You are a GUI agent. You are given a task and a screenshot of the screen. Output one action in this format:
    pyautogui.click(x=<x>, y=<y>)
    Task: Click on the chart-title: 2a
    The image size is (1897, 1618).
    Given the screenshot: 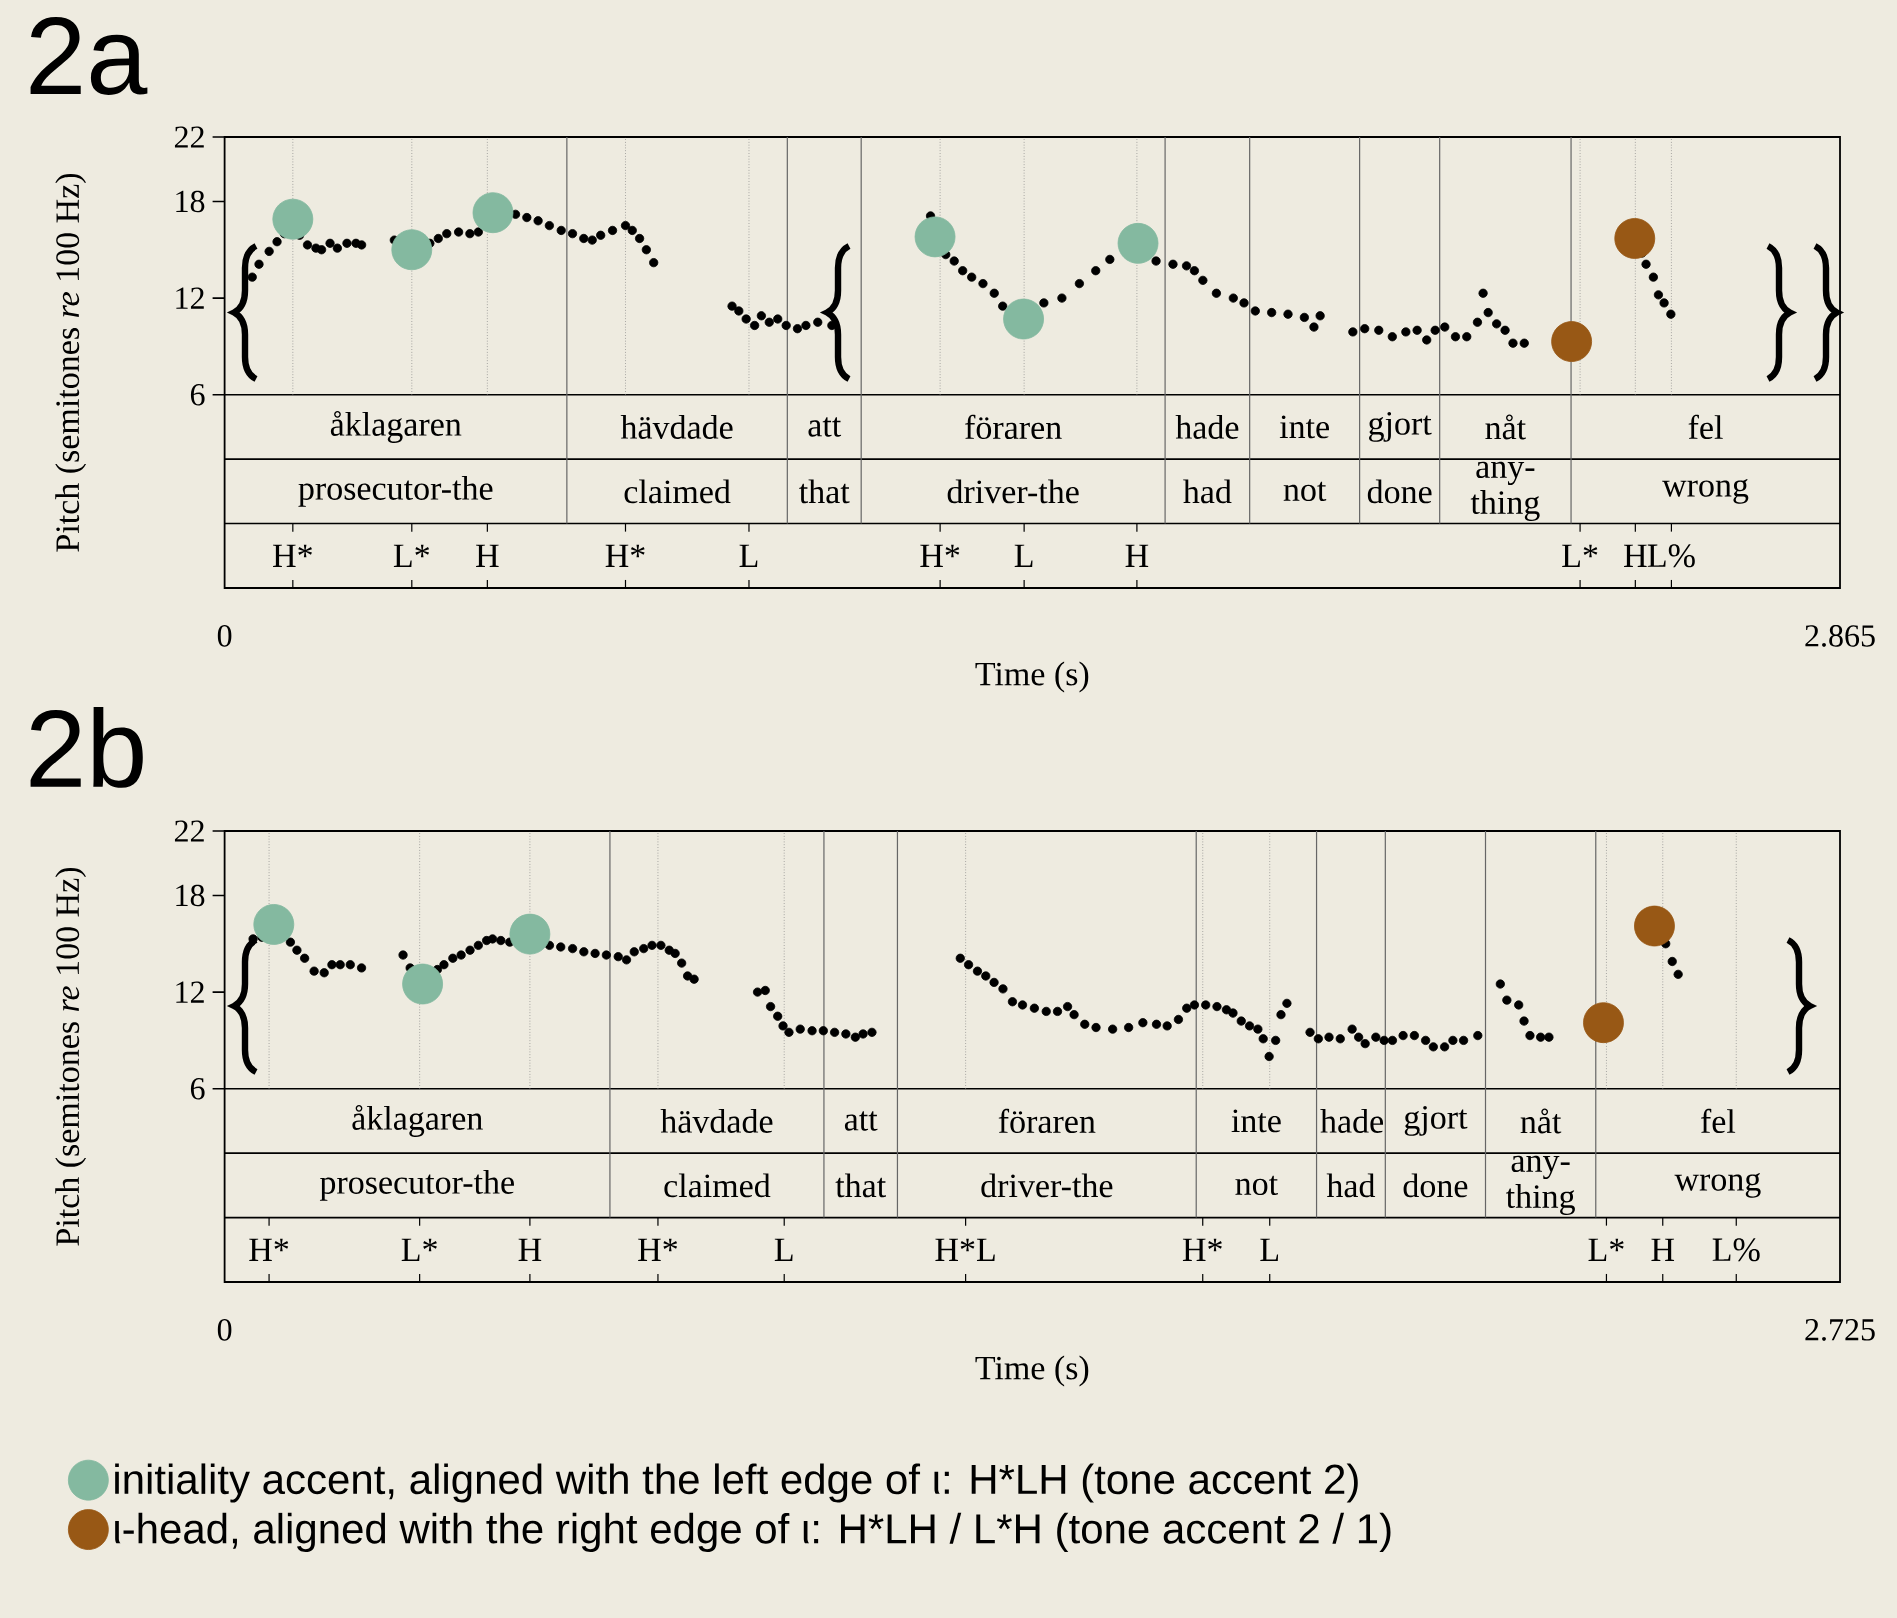 What is the action you would take?
    pyautogui.click(x=89, y=56)
    